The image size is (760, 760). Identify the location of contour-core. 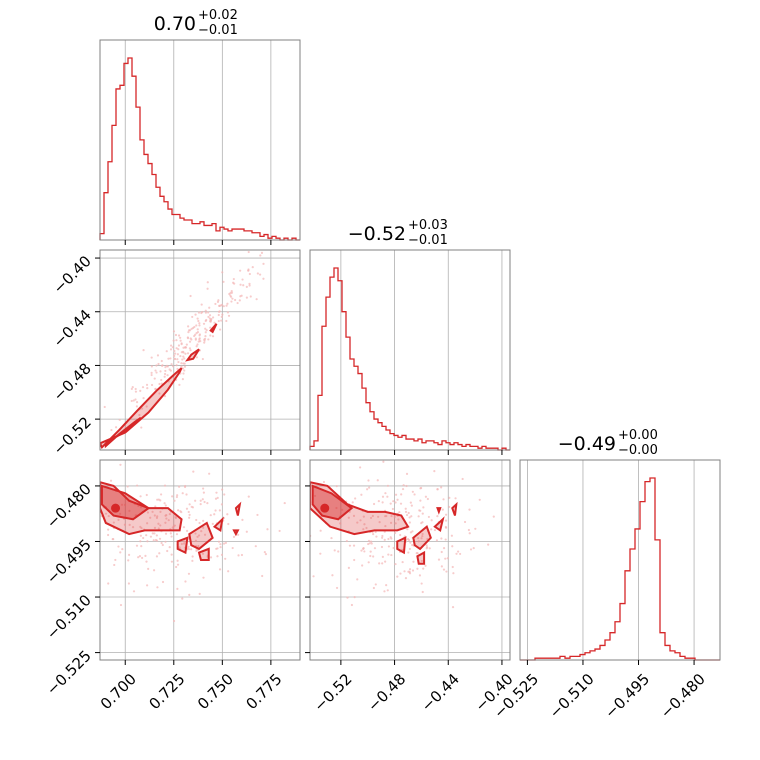
(325, 508).